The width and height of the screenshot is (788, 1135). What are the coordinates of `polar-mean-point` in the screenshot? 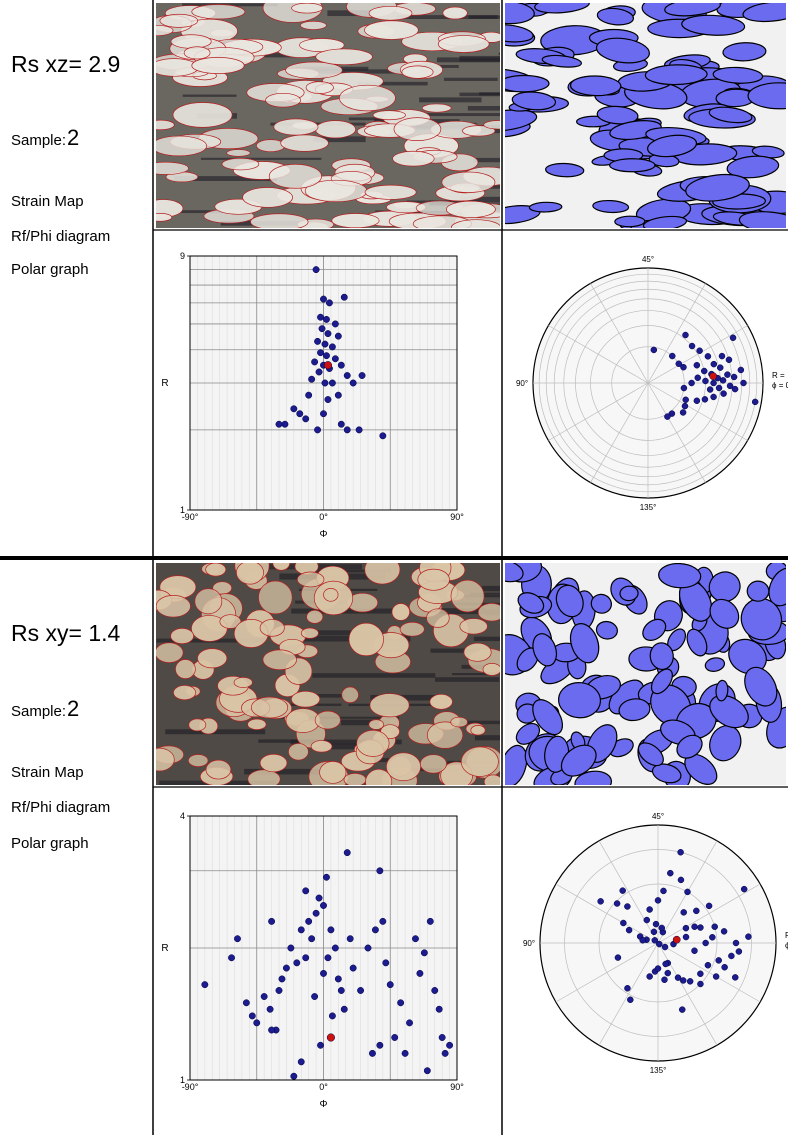 It's located at (713, 376).